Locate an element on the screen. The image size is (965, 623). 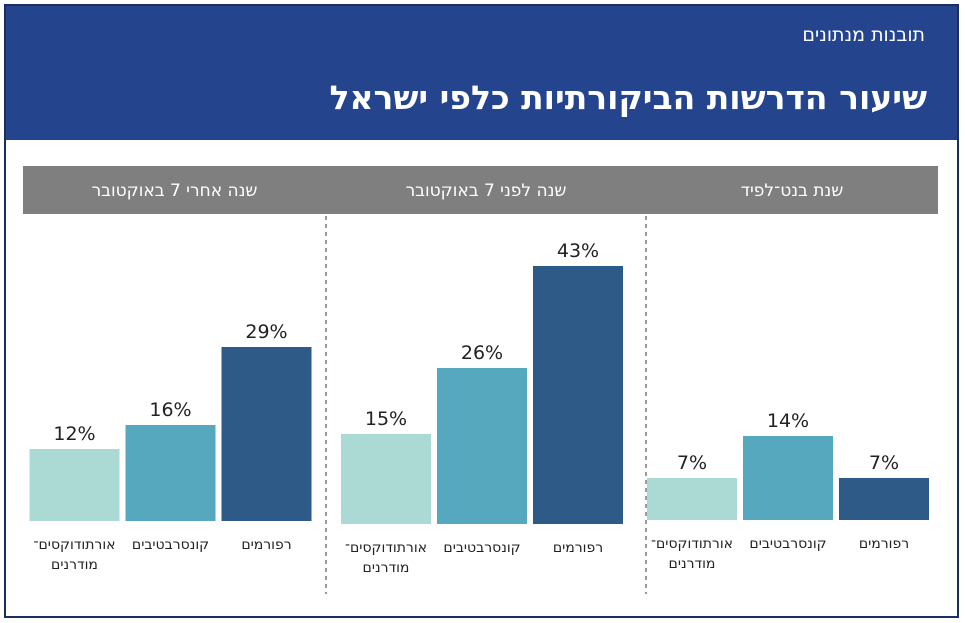
panel-title: שנת בנט־לפיד is located at coordinates (792, 191).